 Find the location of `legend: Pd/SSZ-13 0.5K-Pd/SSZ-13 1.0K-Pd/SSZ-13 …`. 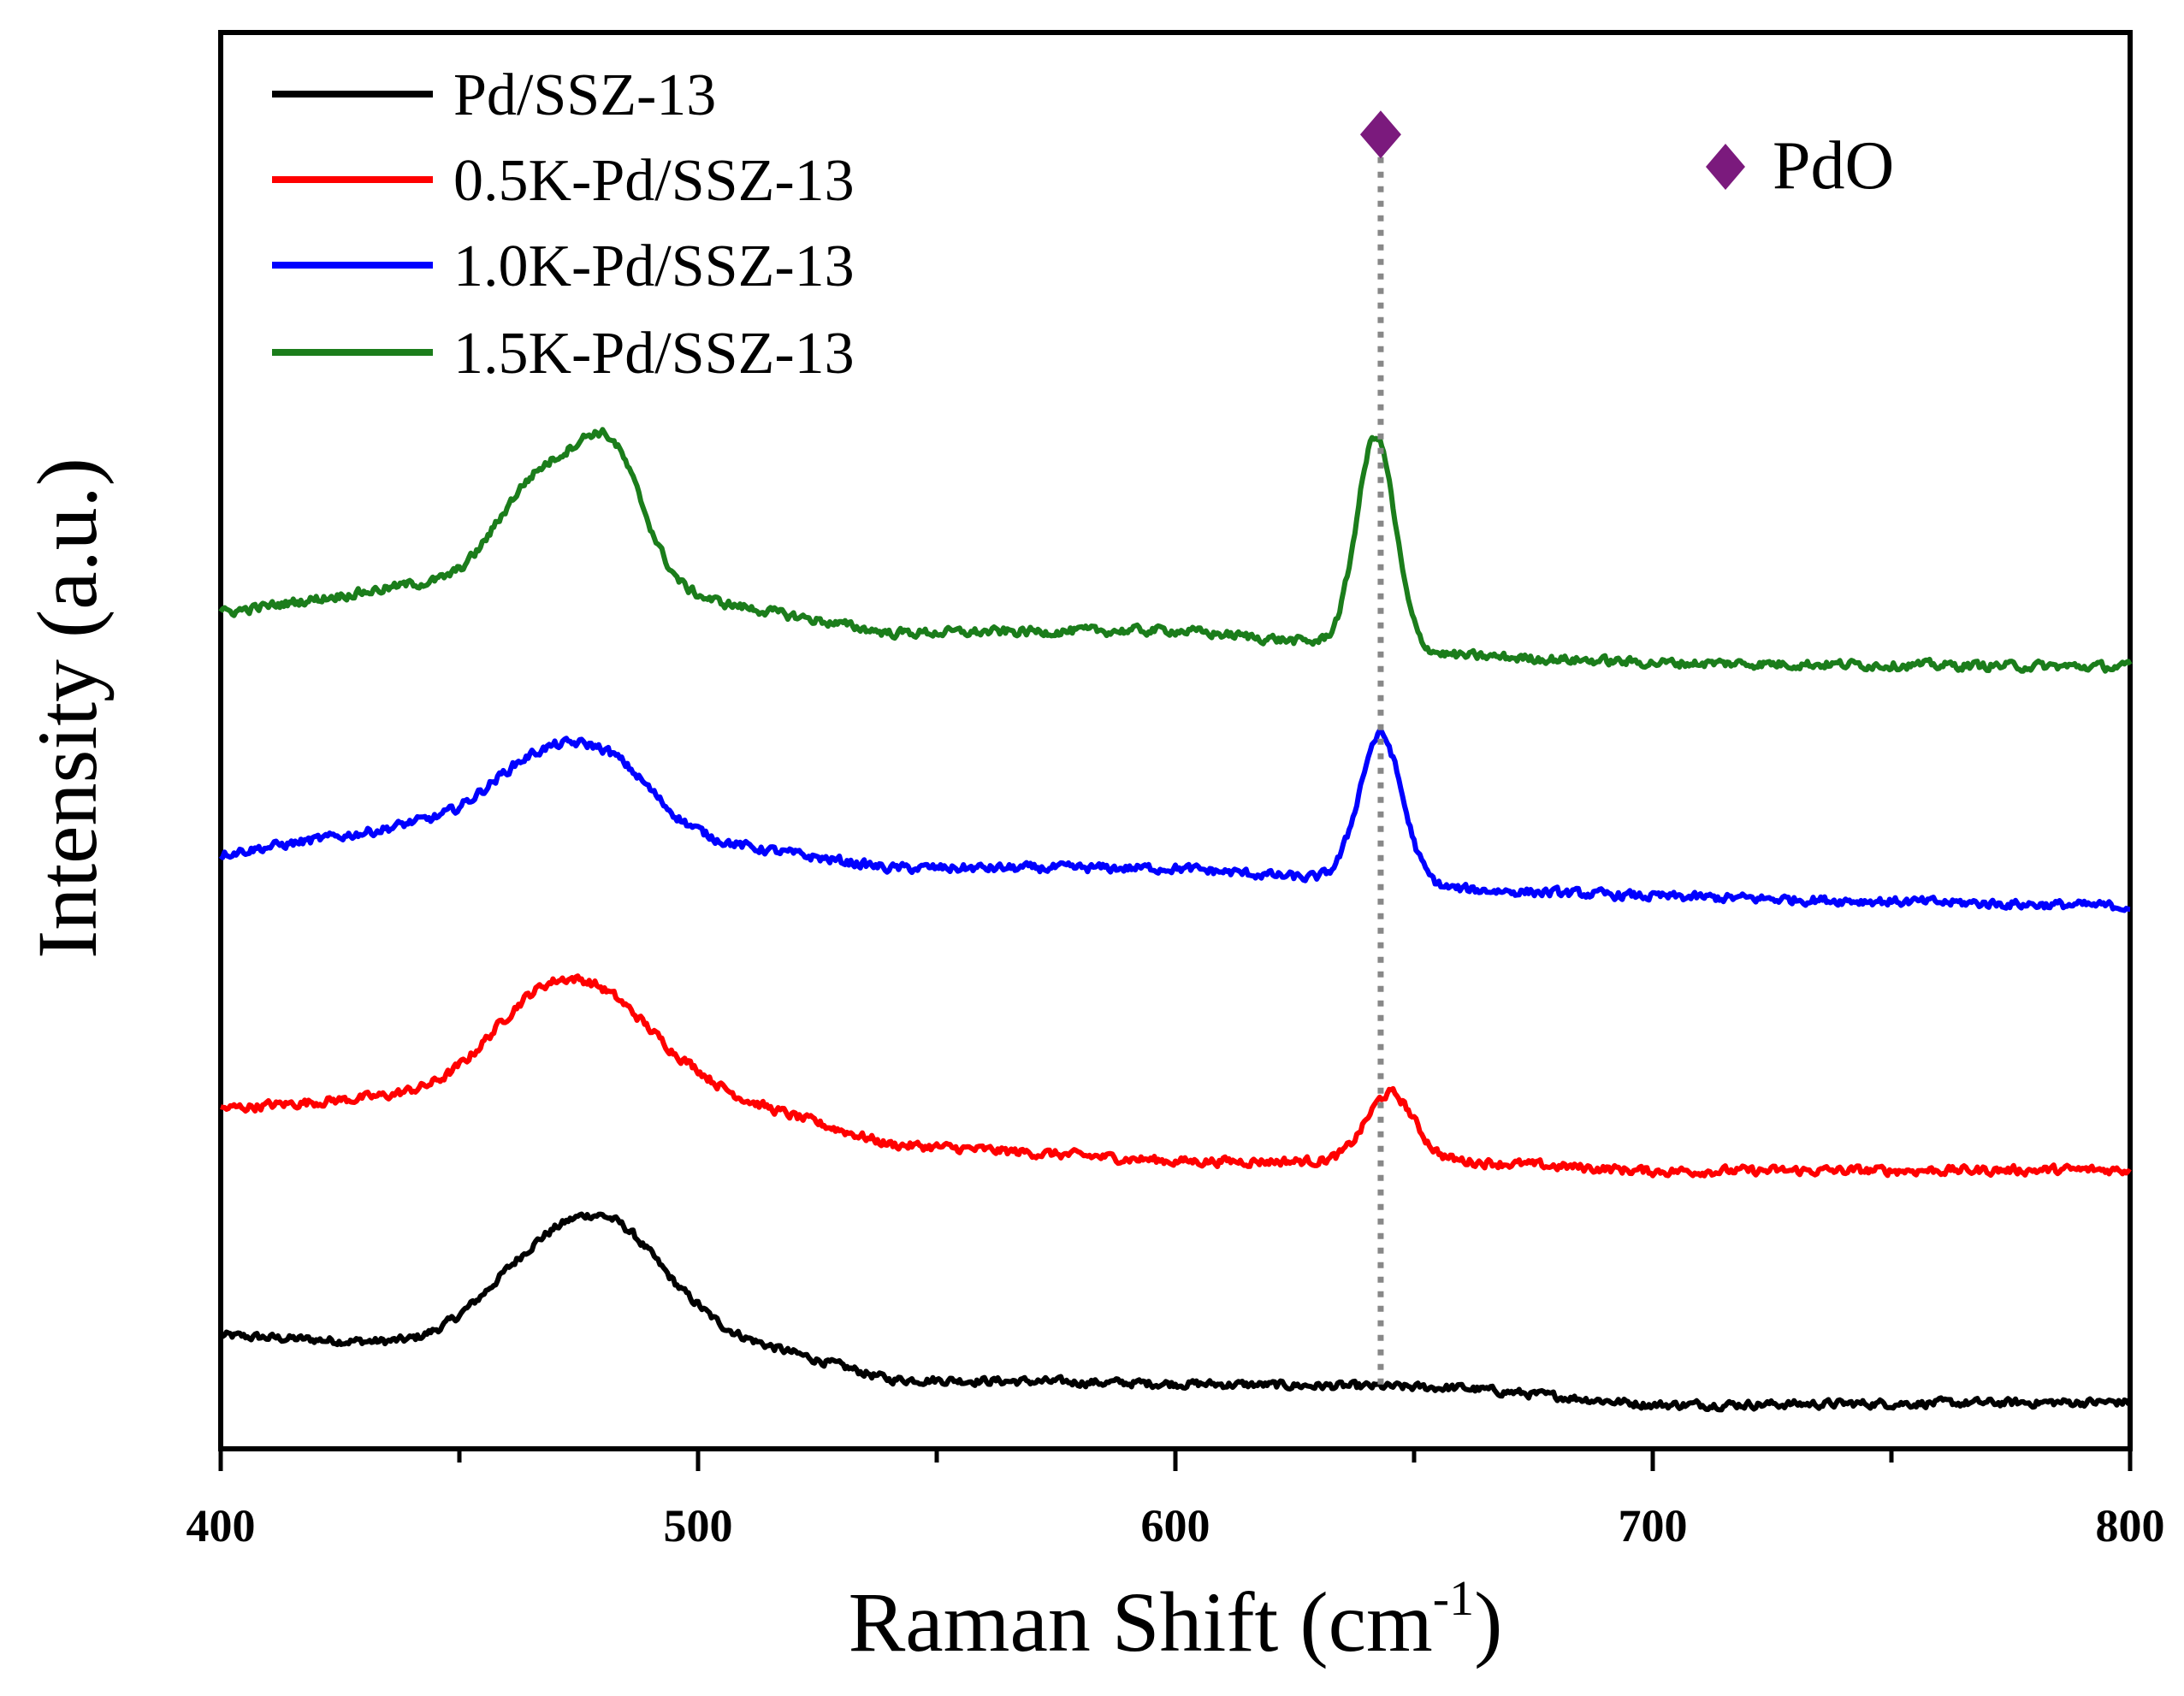

legend: Pd/SSZ-13 0.5K-Pd/SSZ-13 1.0K-Pd/SSZ-13 … is located at coordinates (563, 224).